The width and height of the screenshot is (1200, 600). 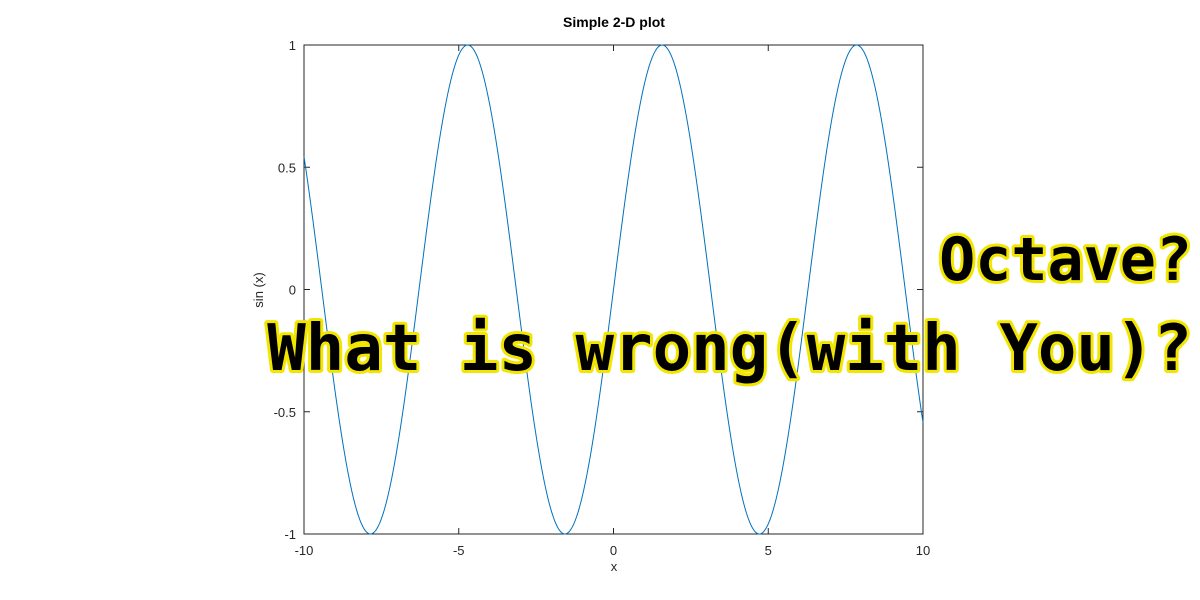 I want to click on overlay-caption-line-2: What is wrong(with You)?, so click(x=729, y=349).